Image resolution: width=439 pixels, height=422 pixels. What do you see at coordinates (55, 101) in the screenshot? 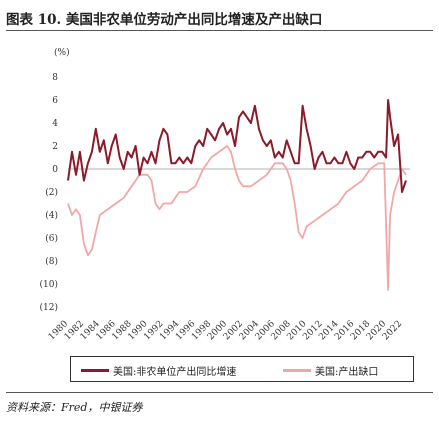
I see `y-tick-label: 6` at bounding box center [55, 101].